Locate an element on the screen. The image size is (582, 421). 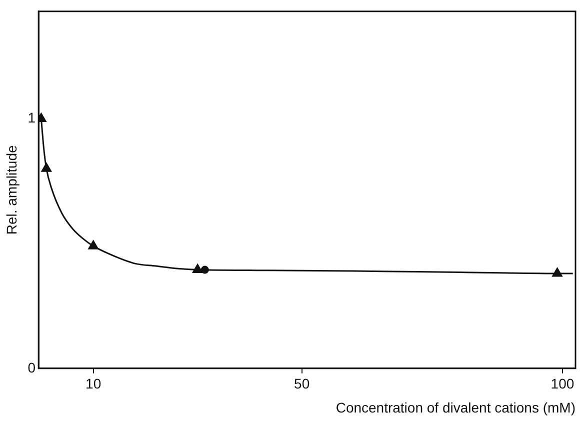
x-tick-label: 10 is located at coordinates (94, 384).